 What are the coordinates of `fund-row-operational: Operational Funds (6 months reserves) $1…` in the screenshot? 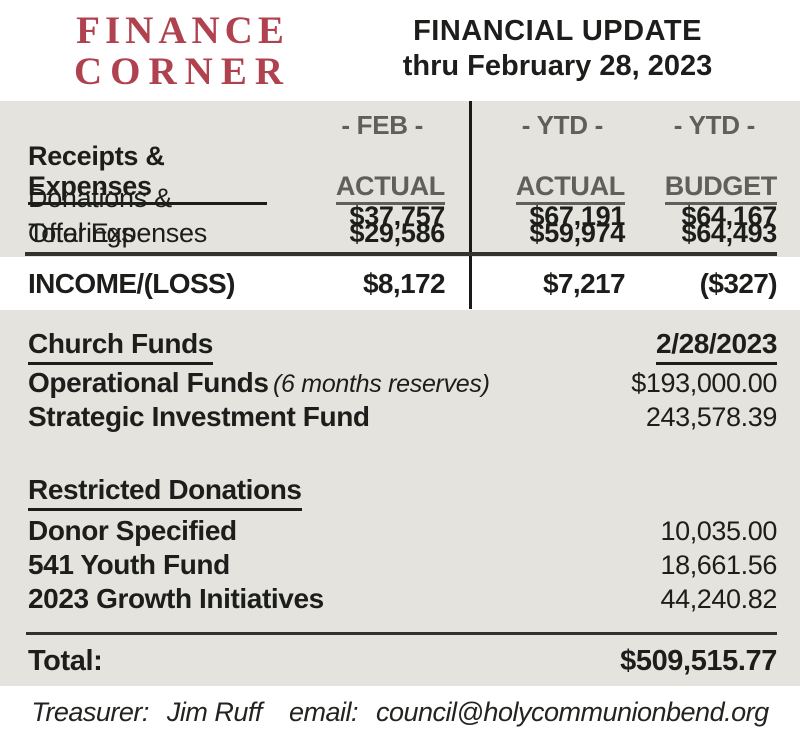 It's located at (402, 383).